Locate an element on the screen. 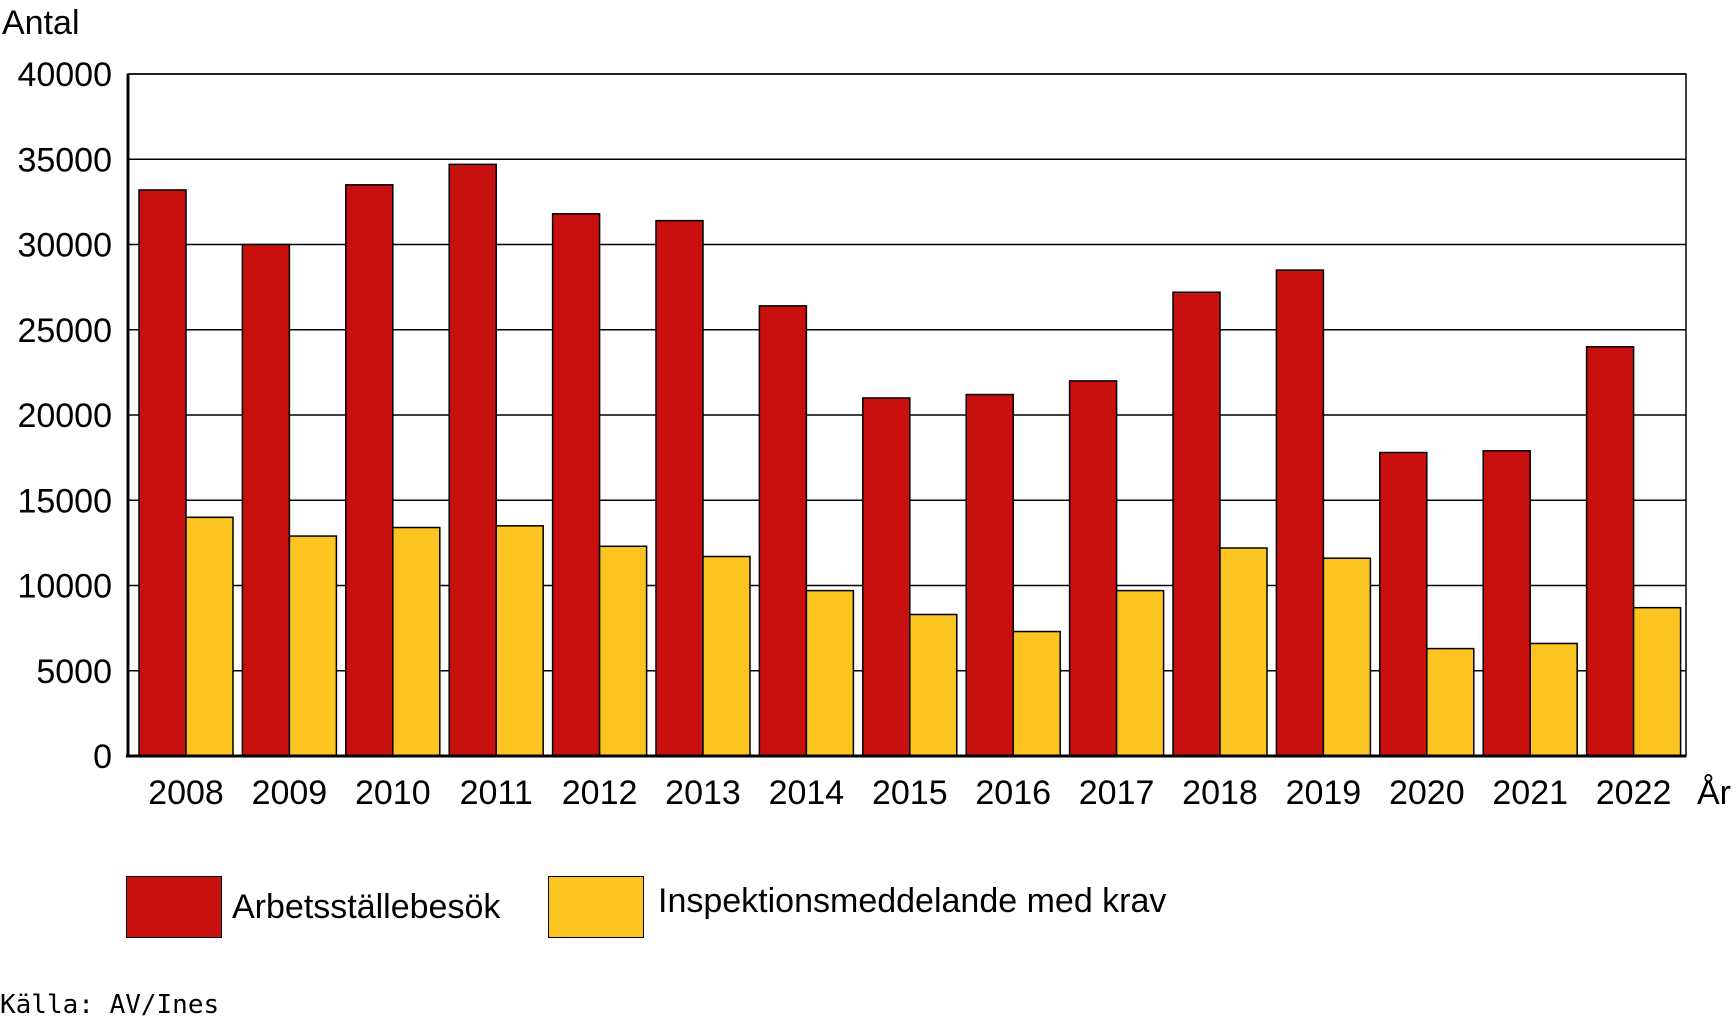 The height and width of the screenshot is (1030, 1736). bar-arbetsstallebesok-2015 is located at coordinates (886, 577).